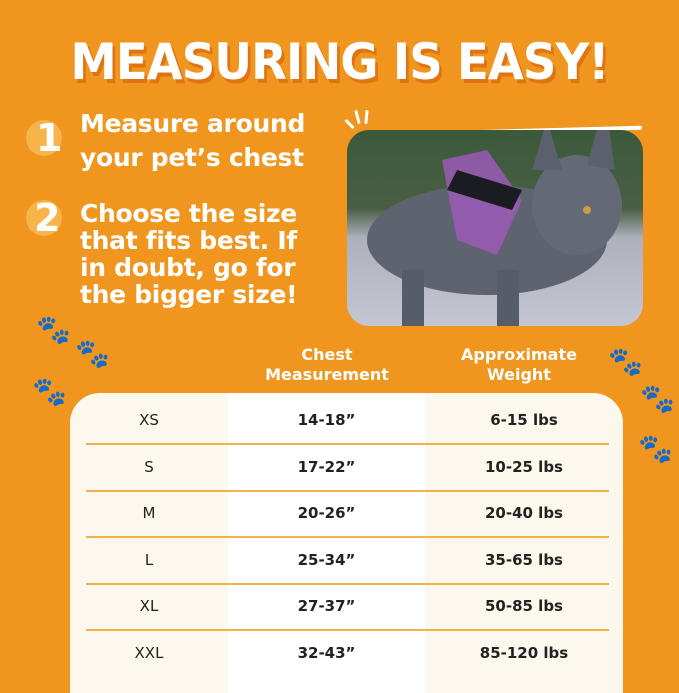 Image resolution: width=679 pixels, height=693 pixels. What do you see at coordinates (326, 466) in the screenshot?
I see `cell-chest: 17-22”` at bounding box center [326, 466].